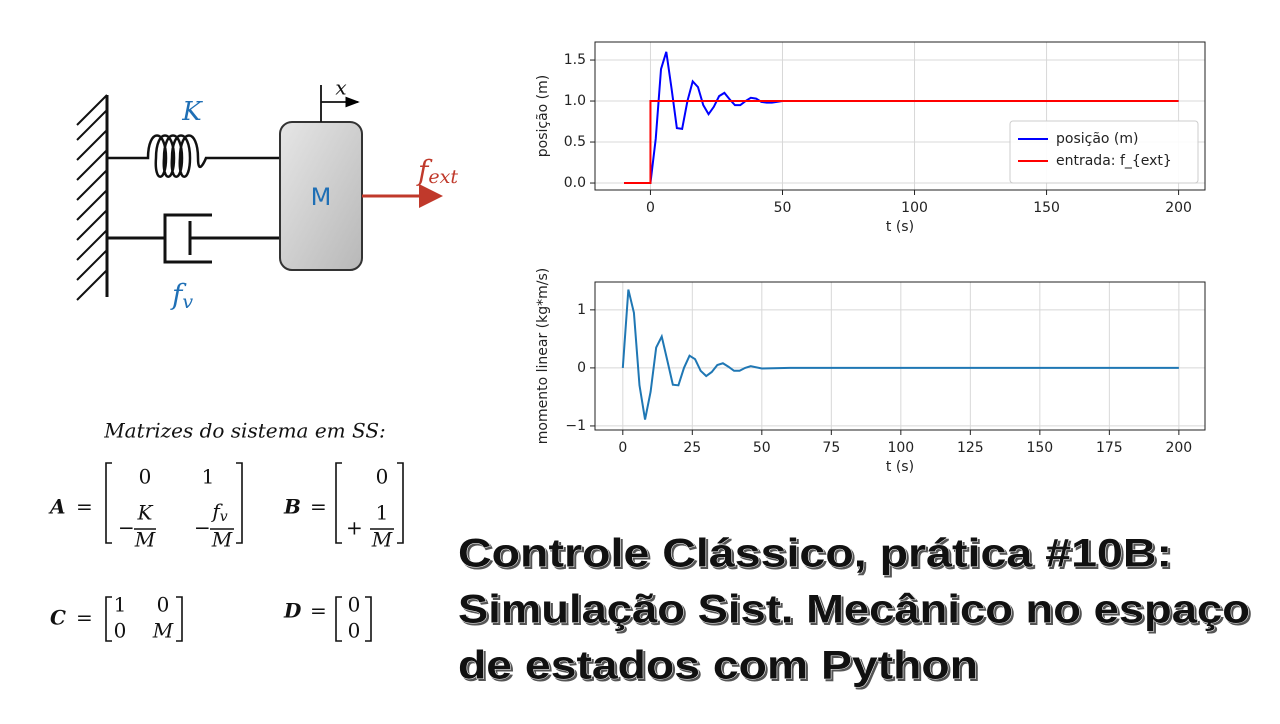 Image resolution: width=1280 pixels, height=724 pixels. I want to click on spring-label: K, so click(192, 112).